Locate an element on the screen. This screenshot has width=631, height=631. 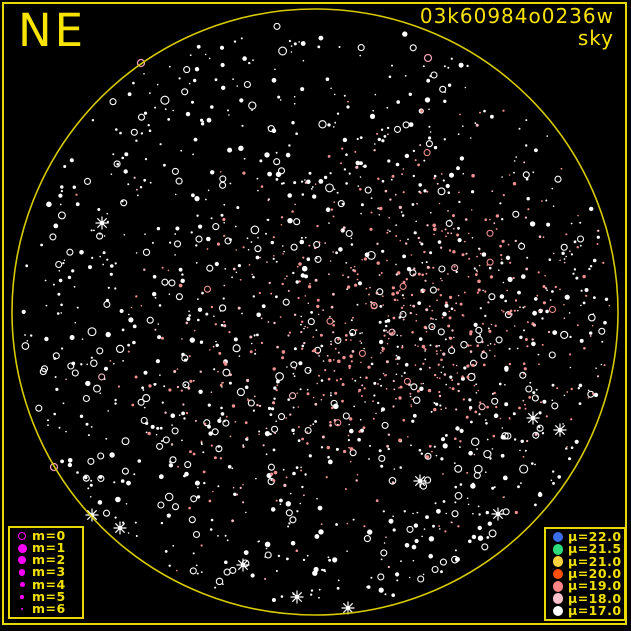
flare-star-core is located at coordinates (297, 597).